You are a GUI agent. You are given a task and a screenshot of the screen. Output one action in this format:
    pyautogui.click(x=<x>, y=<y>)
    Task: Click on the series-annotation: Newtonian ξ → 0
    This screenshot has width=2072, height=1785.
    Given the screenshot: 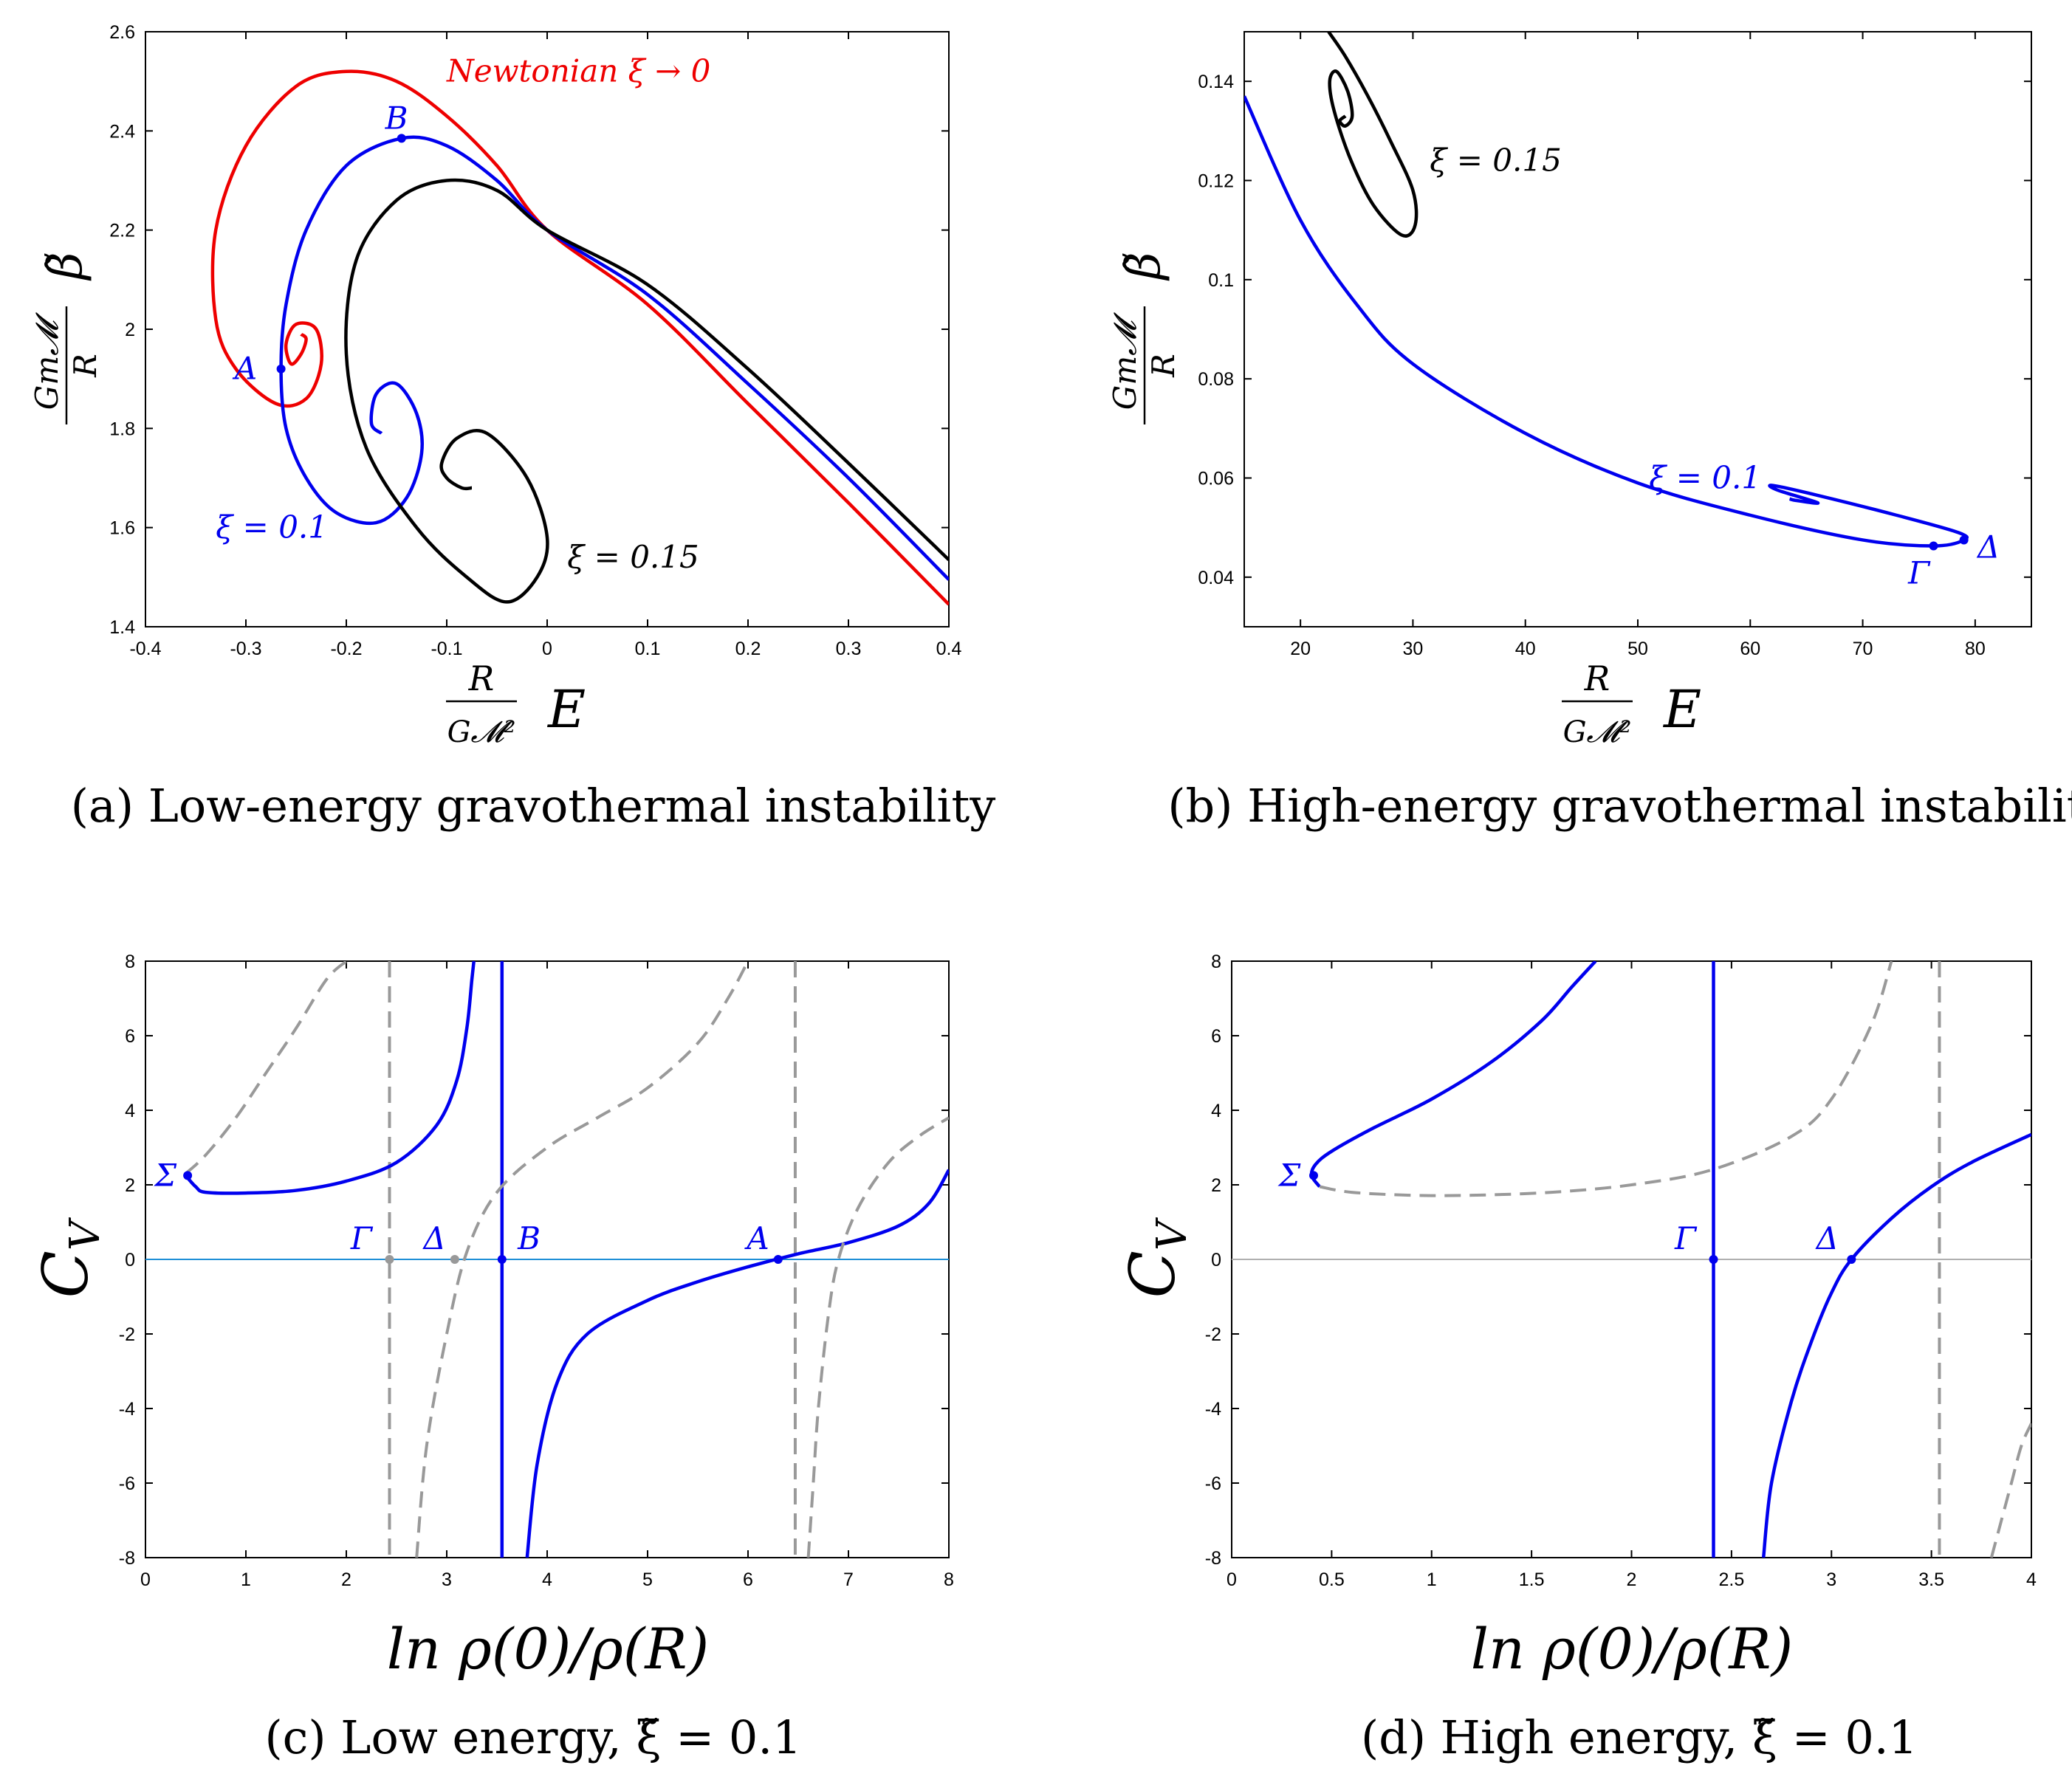 What is the action you would take?
    pyautogui.click(x=578, y=71)
    